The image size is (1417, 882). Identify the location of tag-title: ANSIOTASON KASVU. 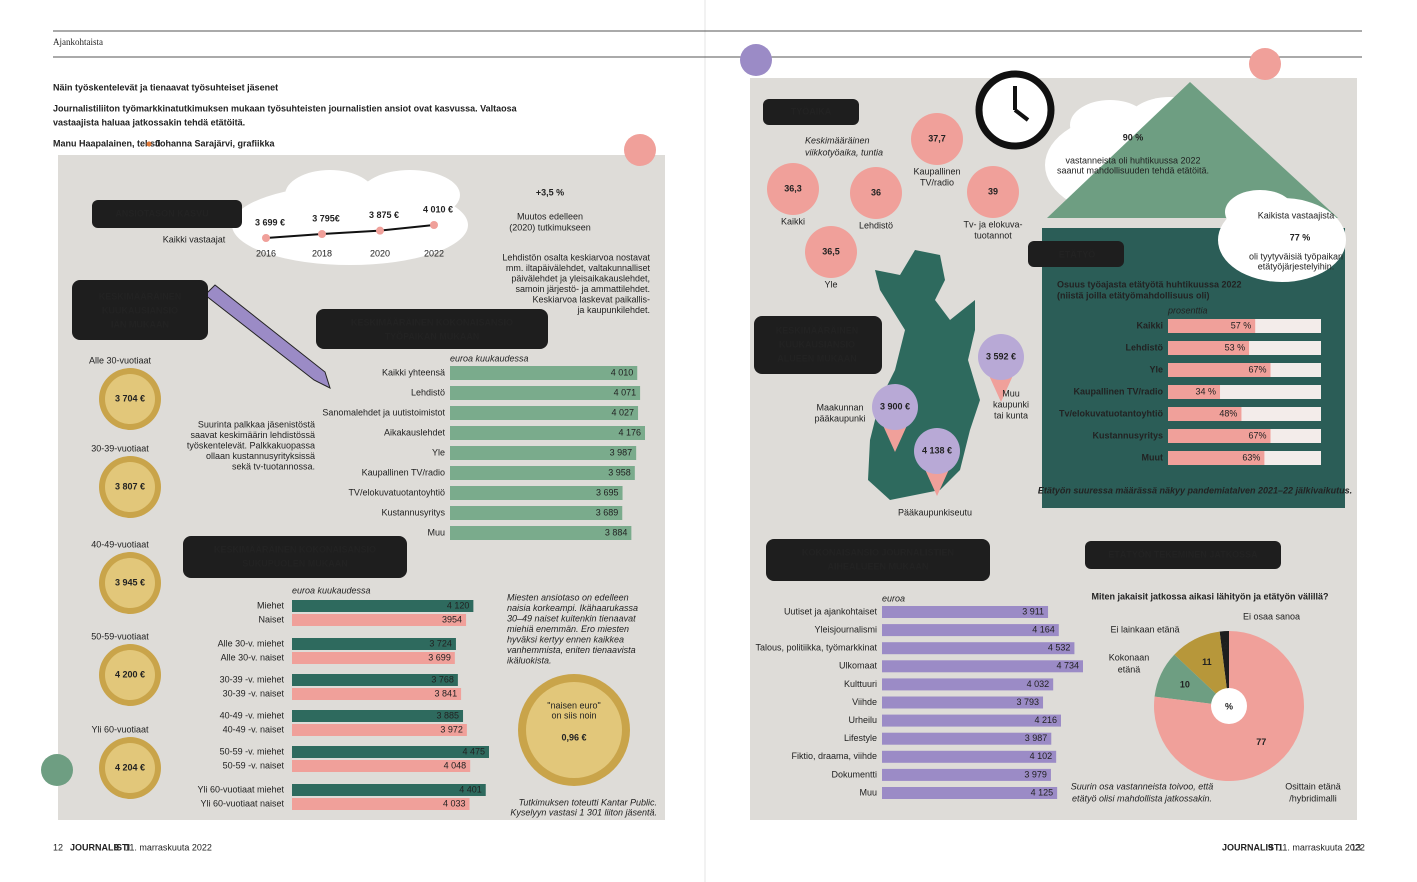
(161, 213).